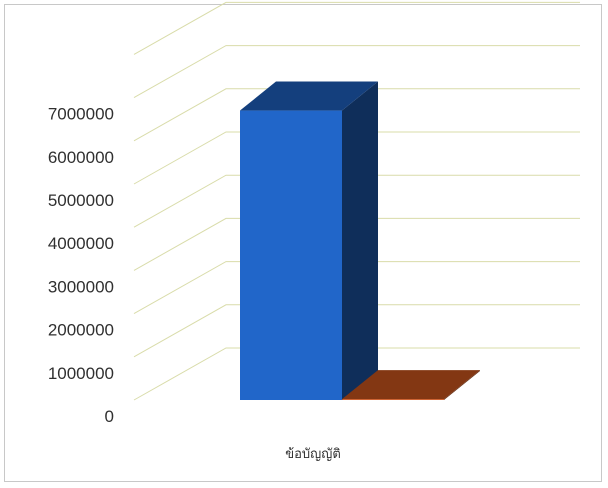 The width and height of the screenshot is (608, 488). What do you see at coordinates (81, 373) in the screenshot?
I see `y-tick-label: 1000000` at bounding box center [81, 373].